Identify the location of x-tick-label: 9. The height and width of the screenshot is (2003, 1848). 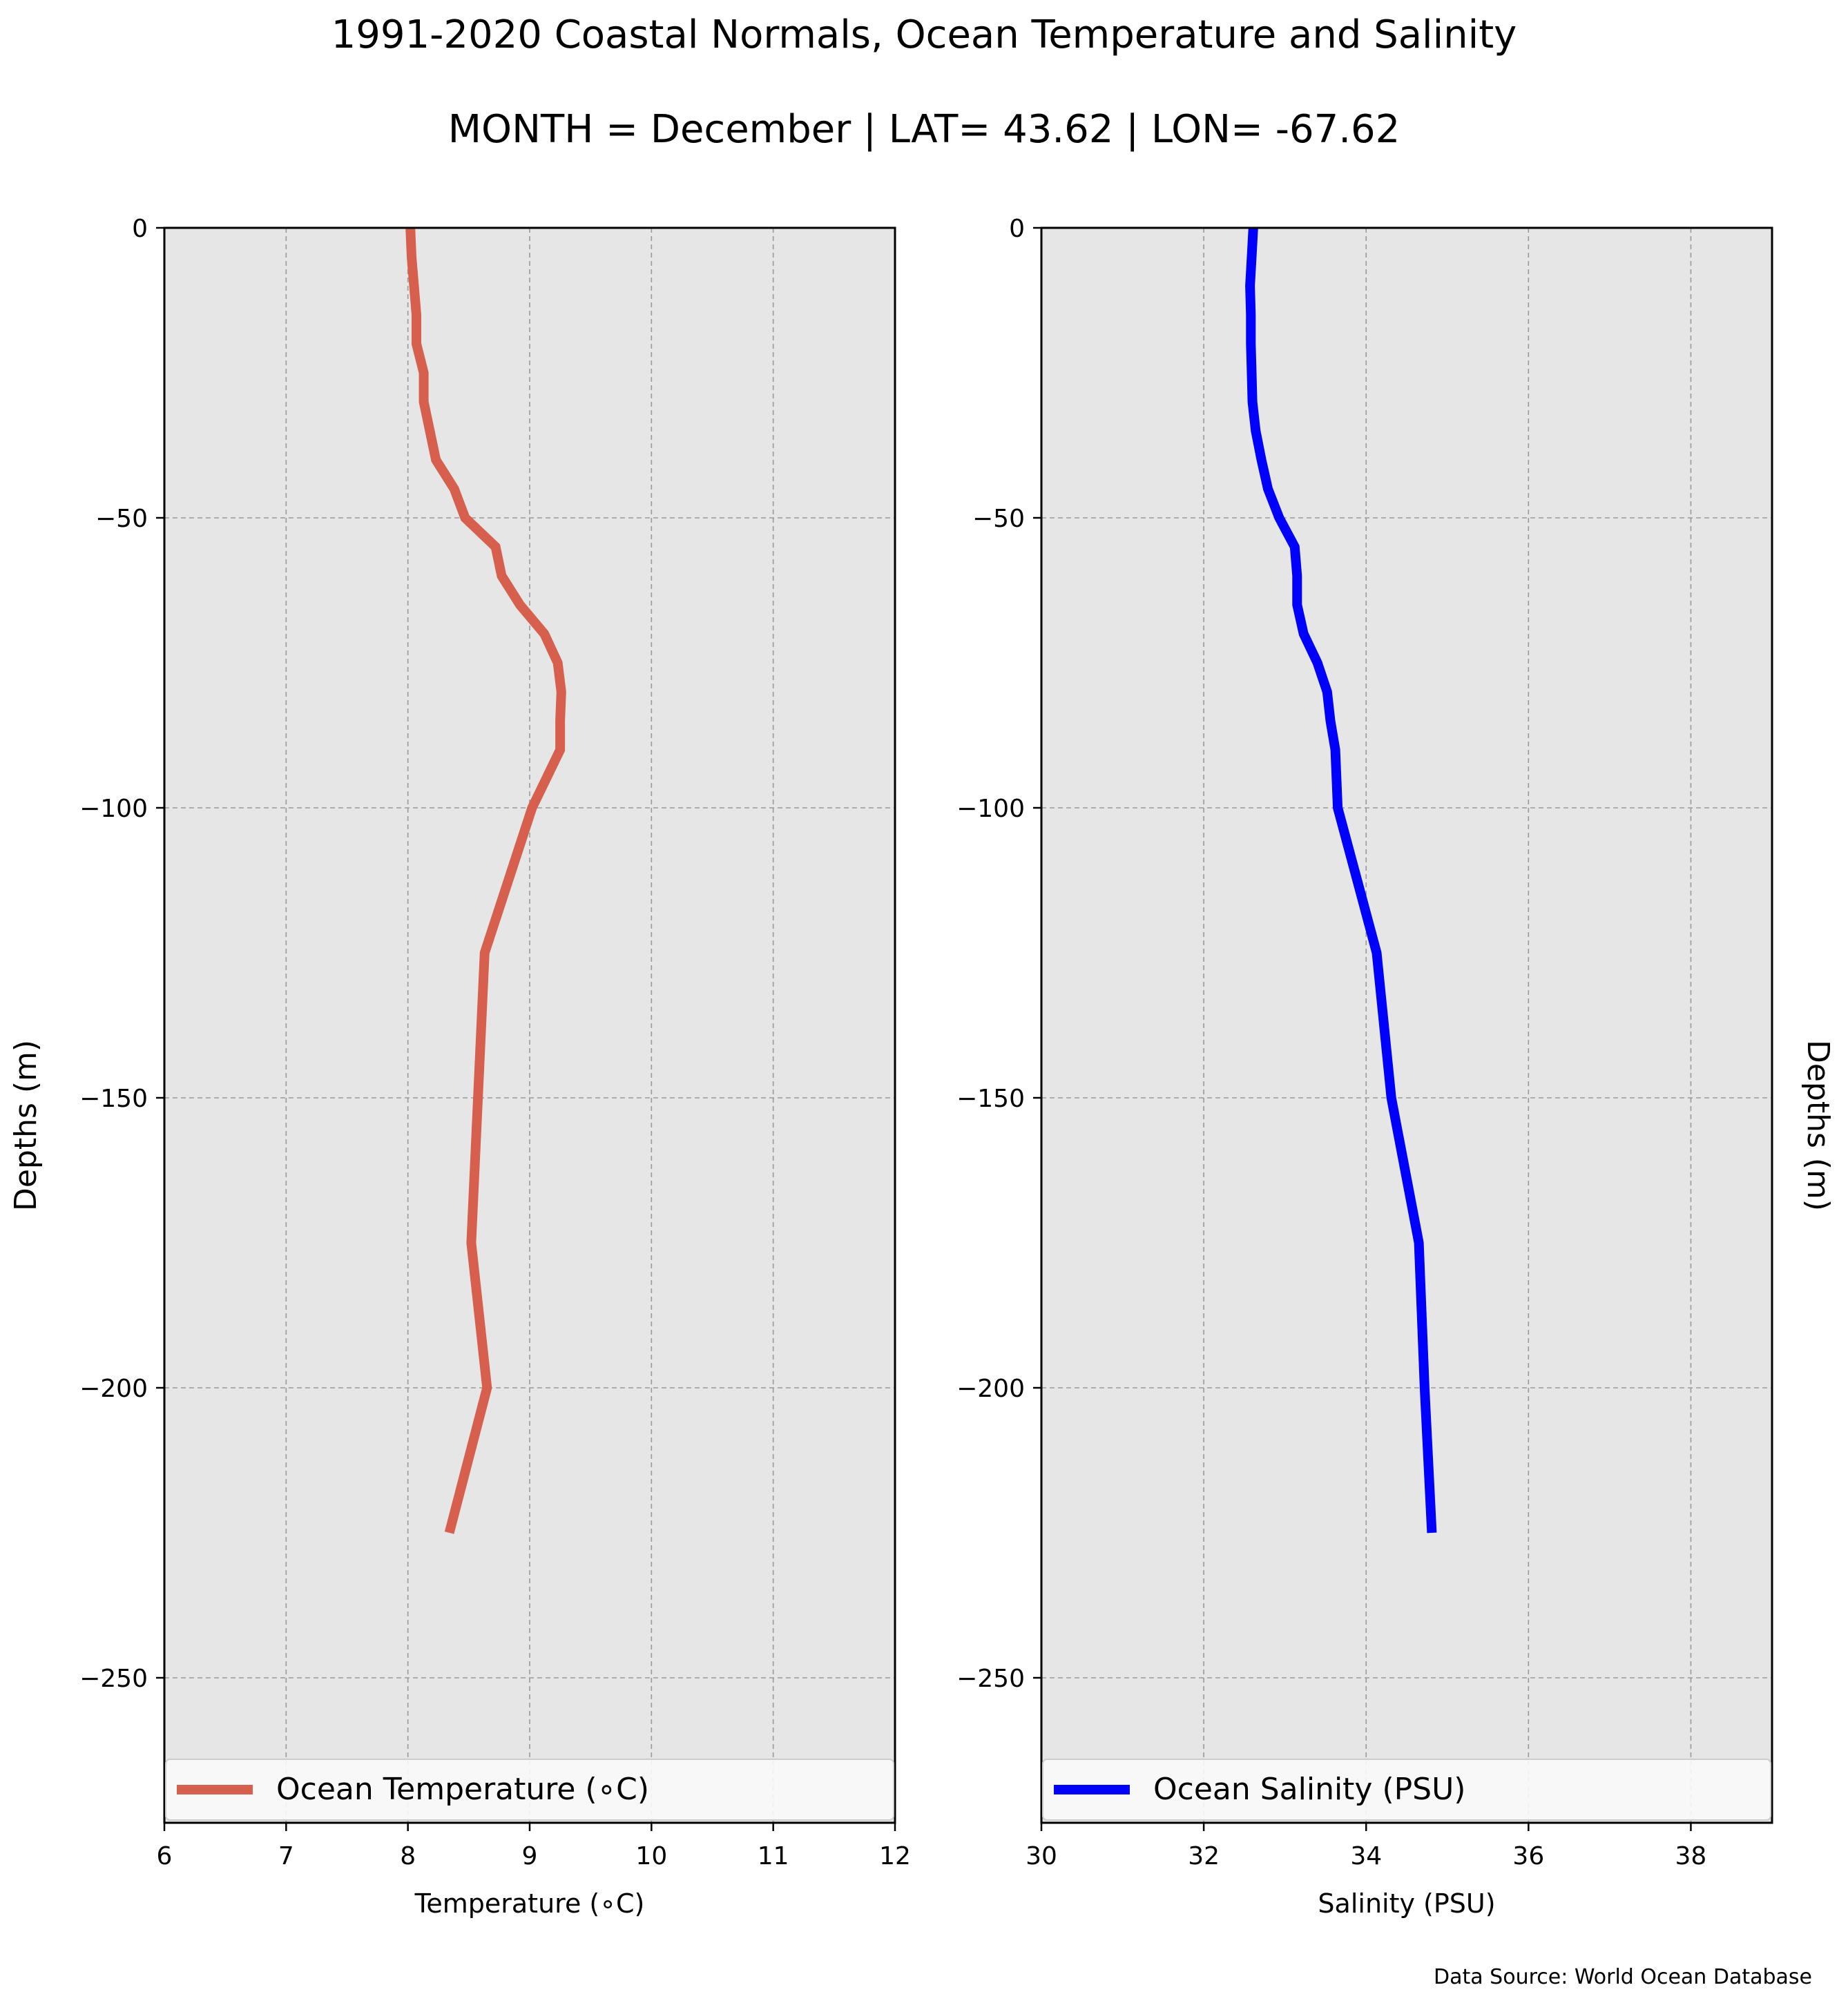
(530, 1856).